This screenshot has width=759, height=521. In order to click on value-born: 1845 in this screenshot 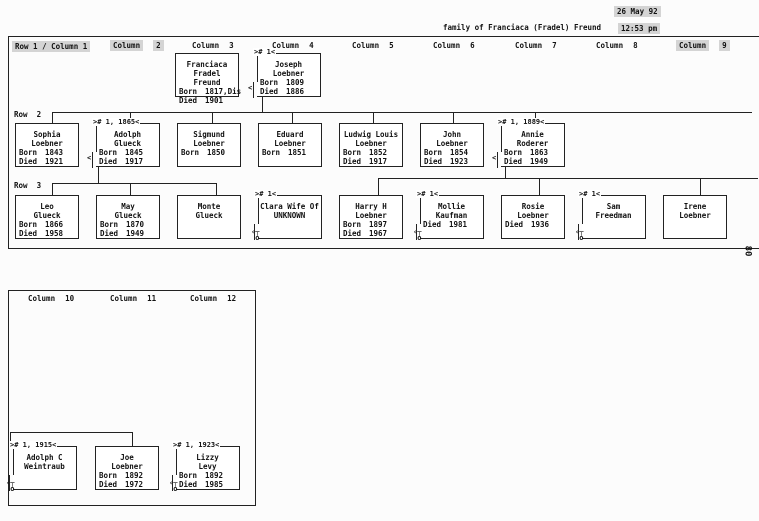, I will do `click(134, 152)`.